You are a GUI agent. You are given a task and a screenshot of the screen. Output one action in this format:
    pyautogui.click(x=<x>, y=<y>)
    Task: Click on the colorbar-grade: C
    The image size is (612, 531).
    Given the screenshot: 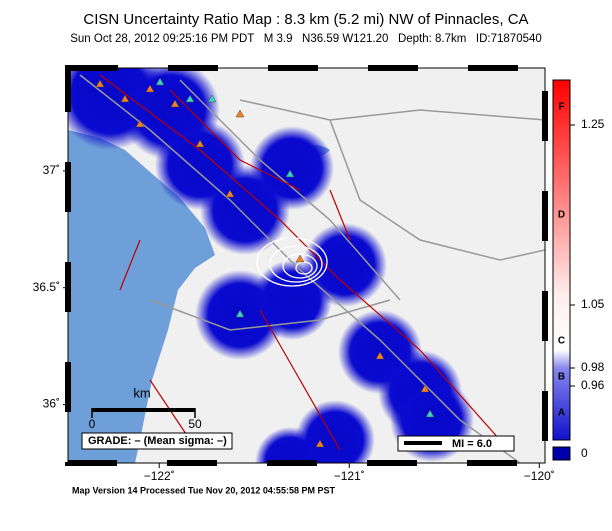 What is the action you would take?
    pyautogui.click(x=561, y=341)
    